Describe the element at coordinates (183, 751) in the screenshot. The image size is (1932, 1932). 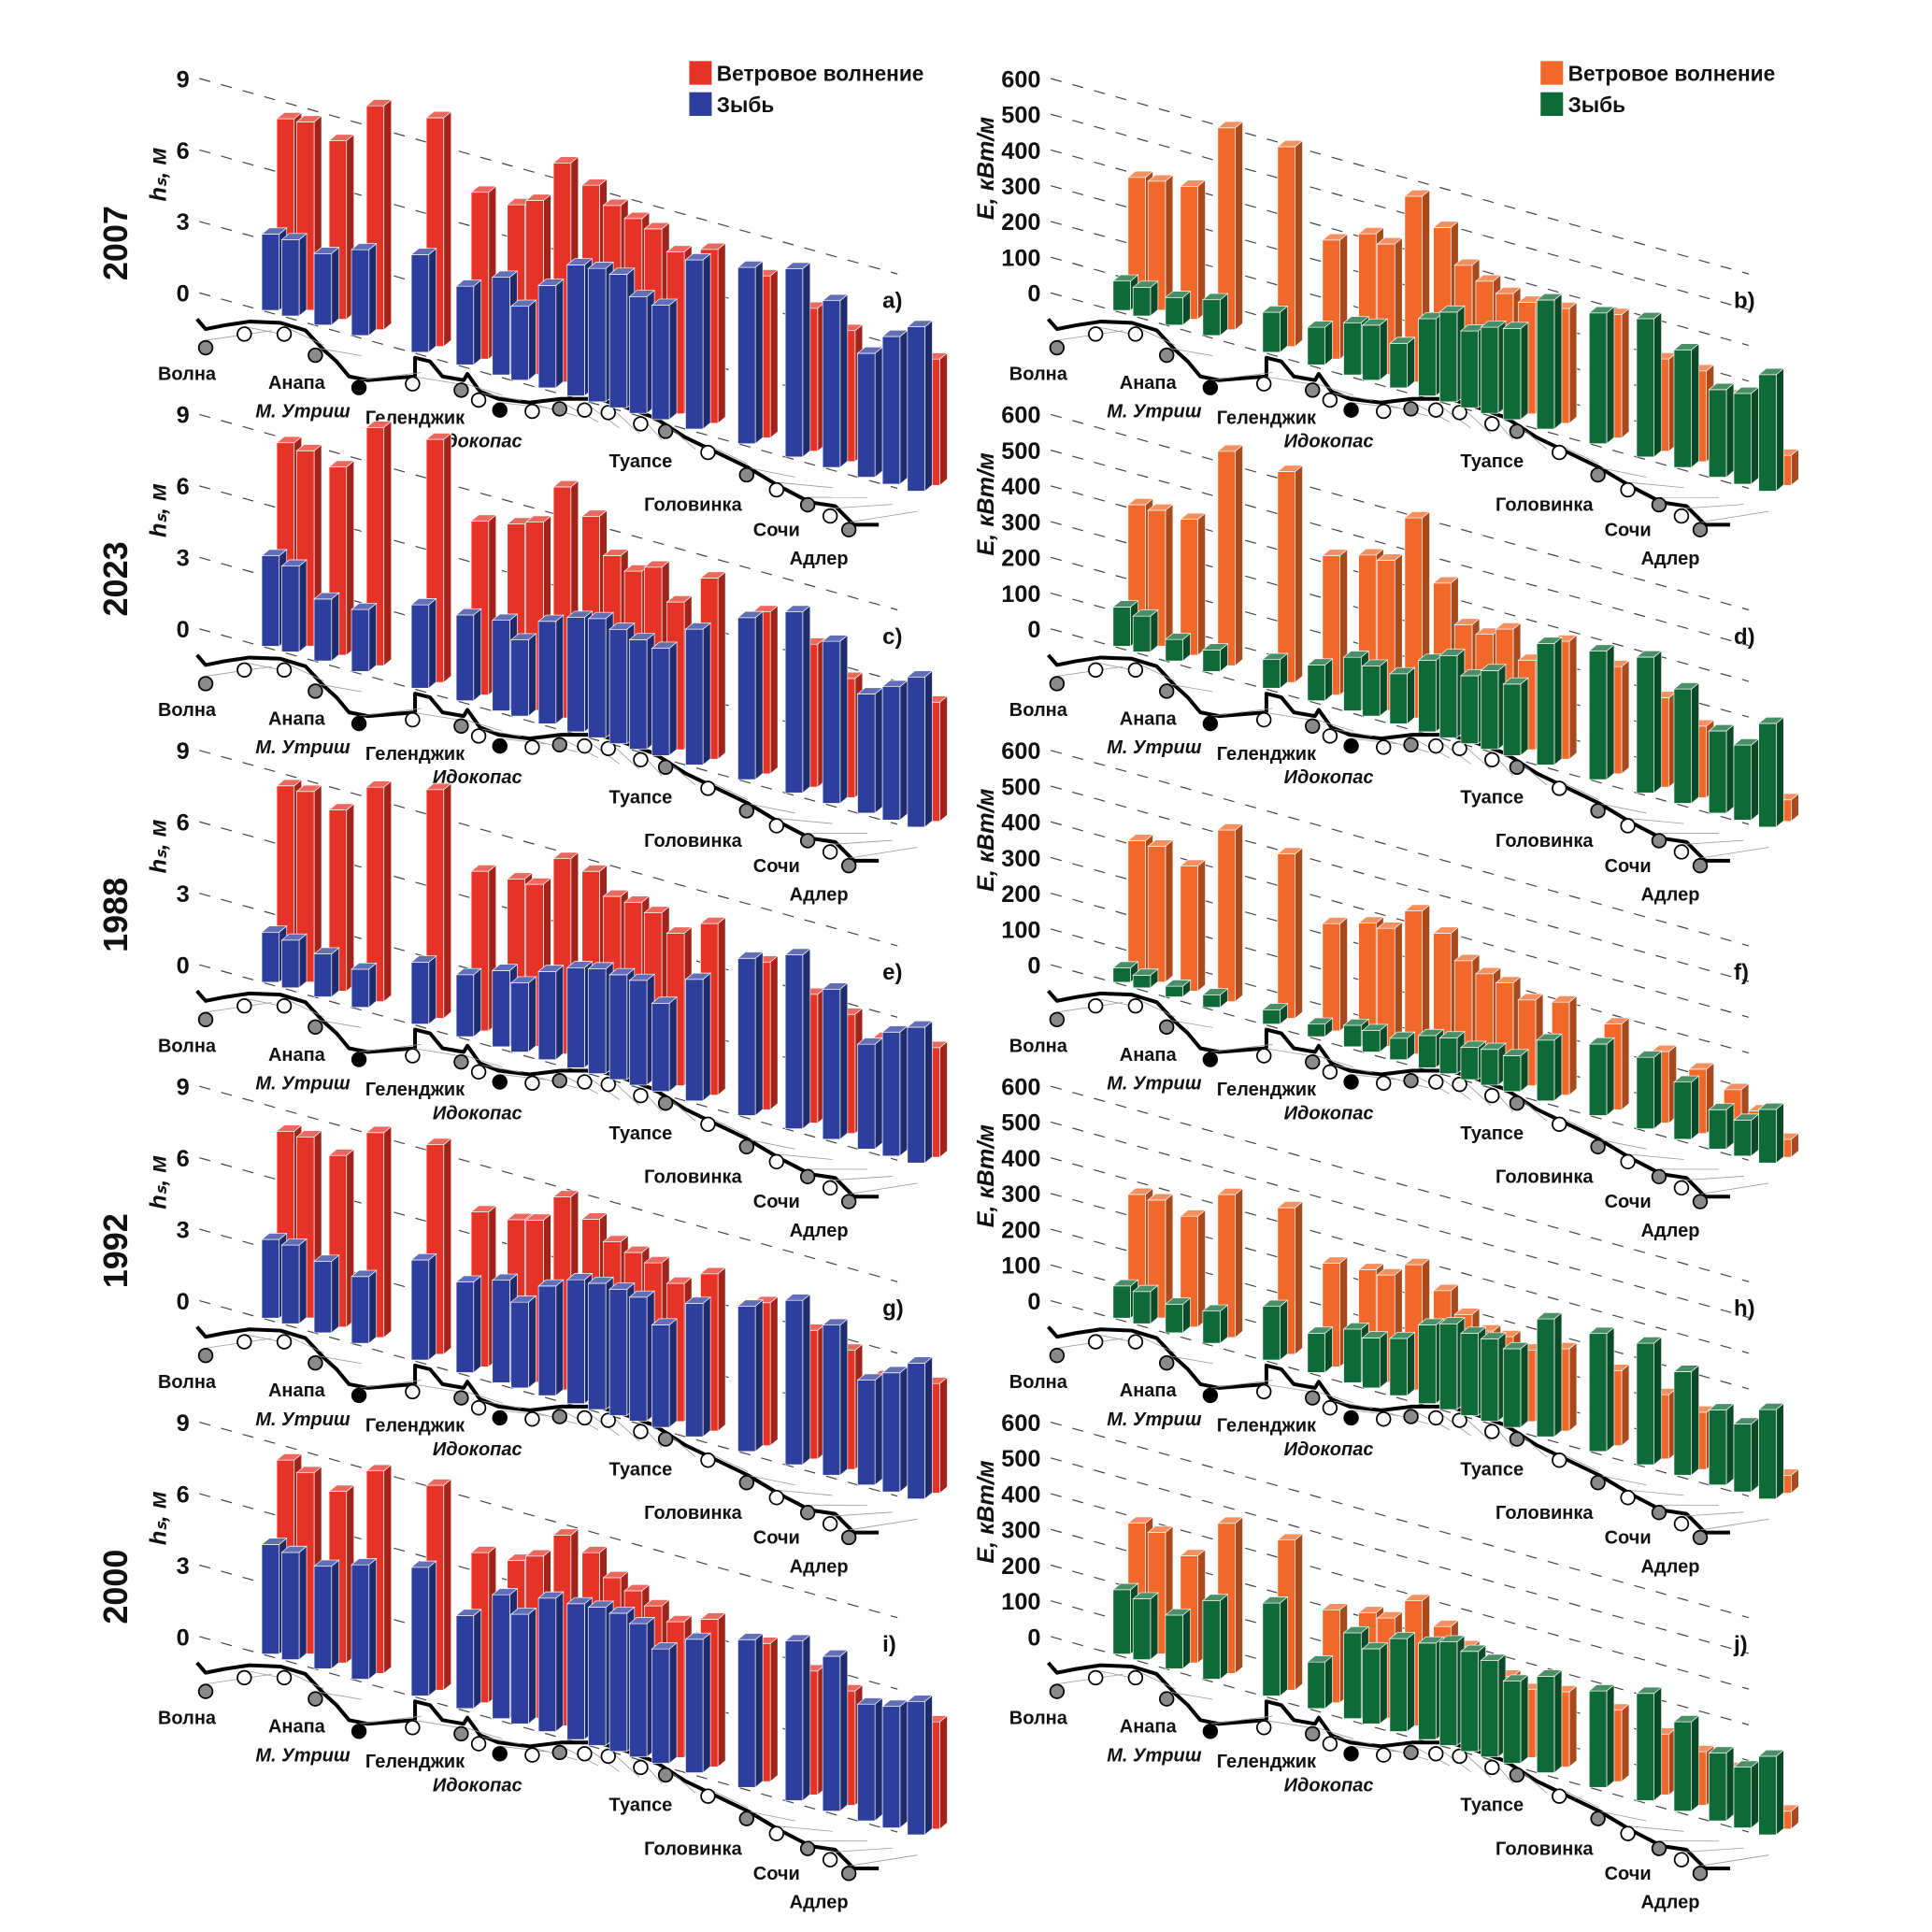
I see `y-tick-label: 9` at that location.